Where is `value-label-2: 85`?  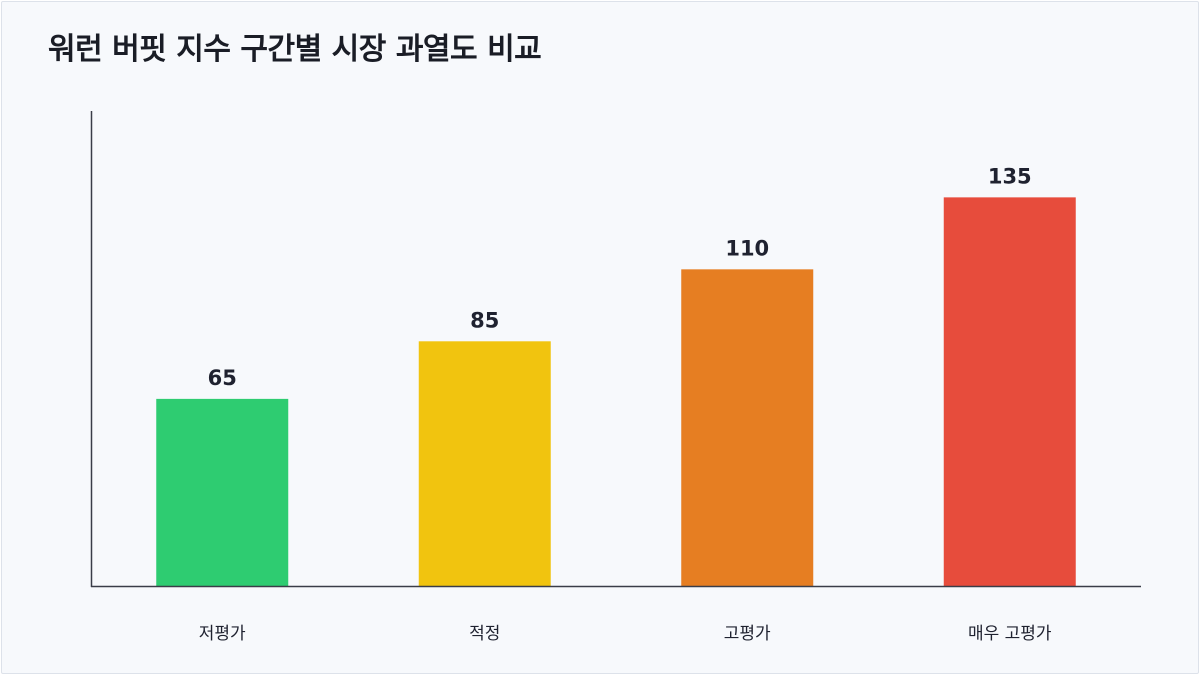
value-label-2: 85 is located at coordinates (484, 320).